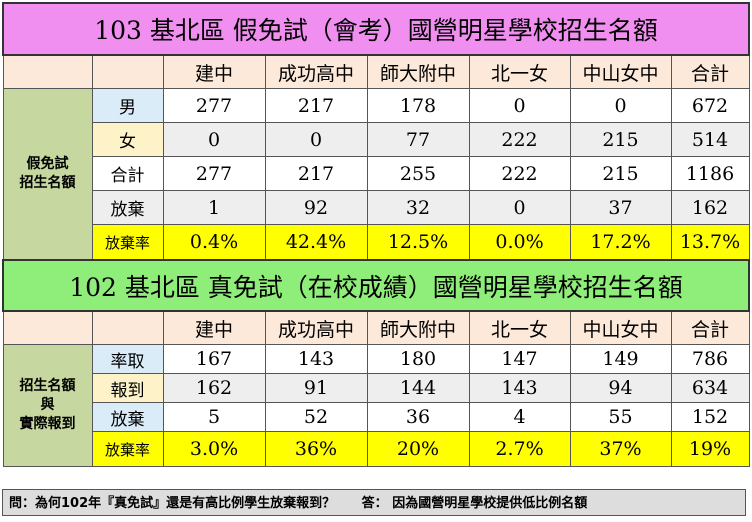 This screenshot has width=752, height=522. Describe the element at coordinates (710, 359) in the screenshot. I see `table-cell: 786` at that location.